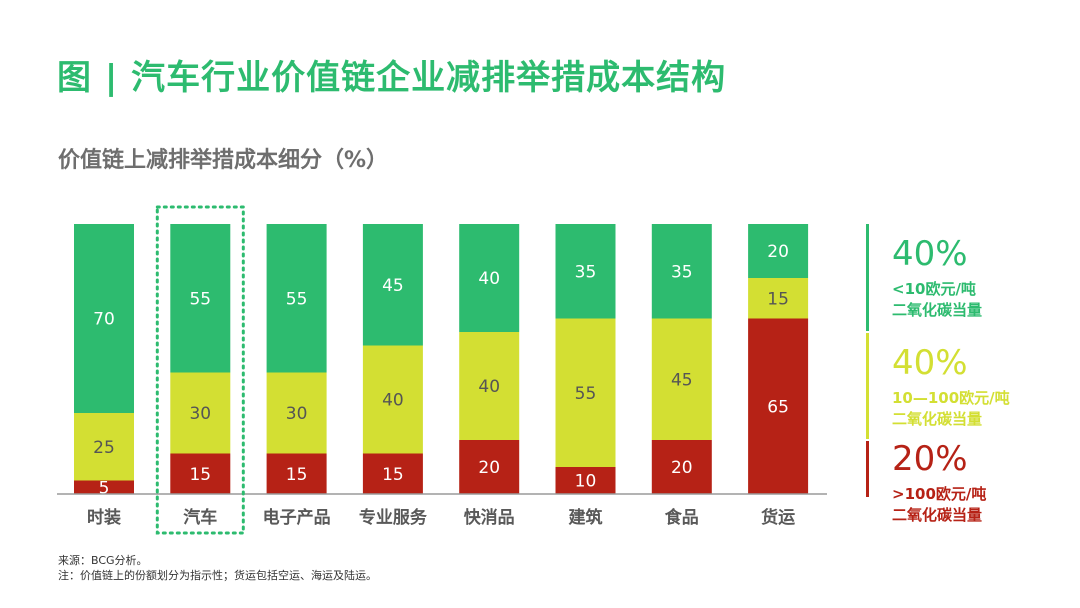 Image resolution: width=1080 pixels, height=608 pixels. I want to click on legend-bar-red, so click(867, 469).